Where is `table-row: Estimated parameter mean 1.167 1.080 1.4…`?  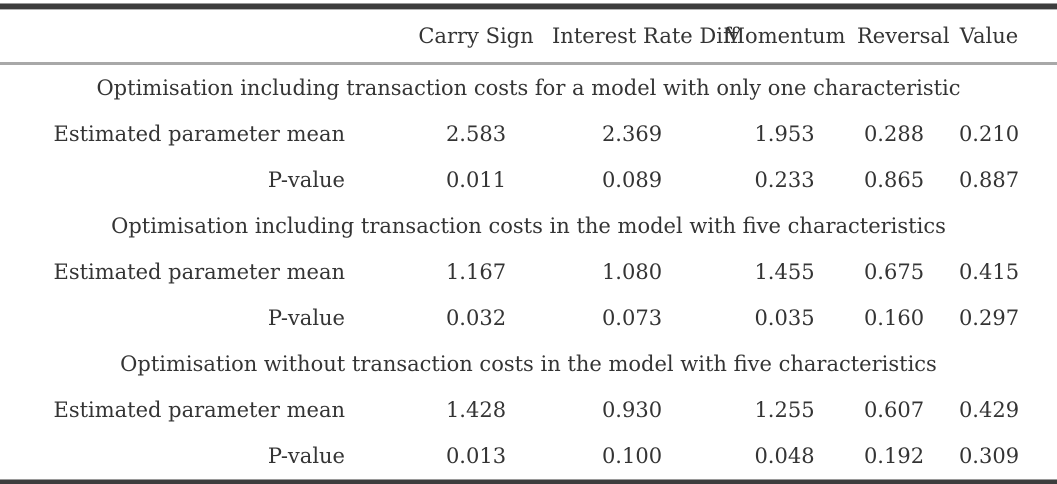 table-row: Estimated parameter mean 1.167 1.080 1.4… is located at coordinates (528, 272).